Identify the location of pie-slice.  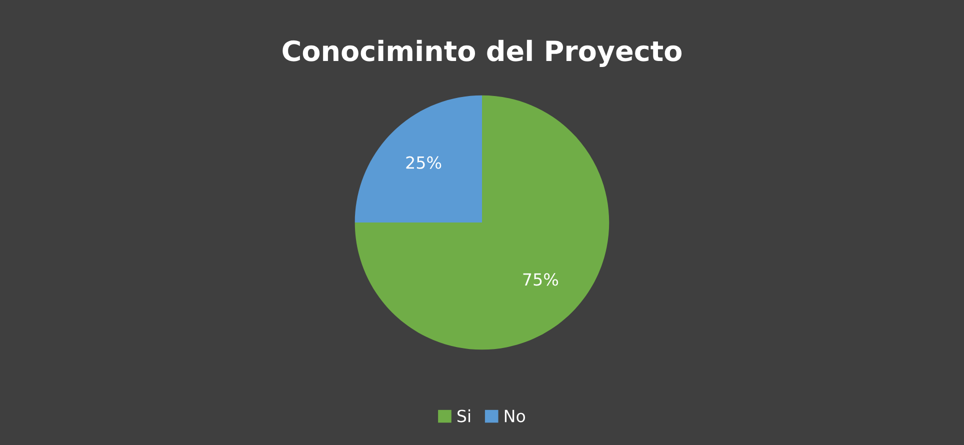
(418, 158).